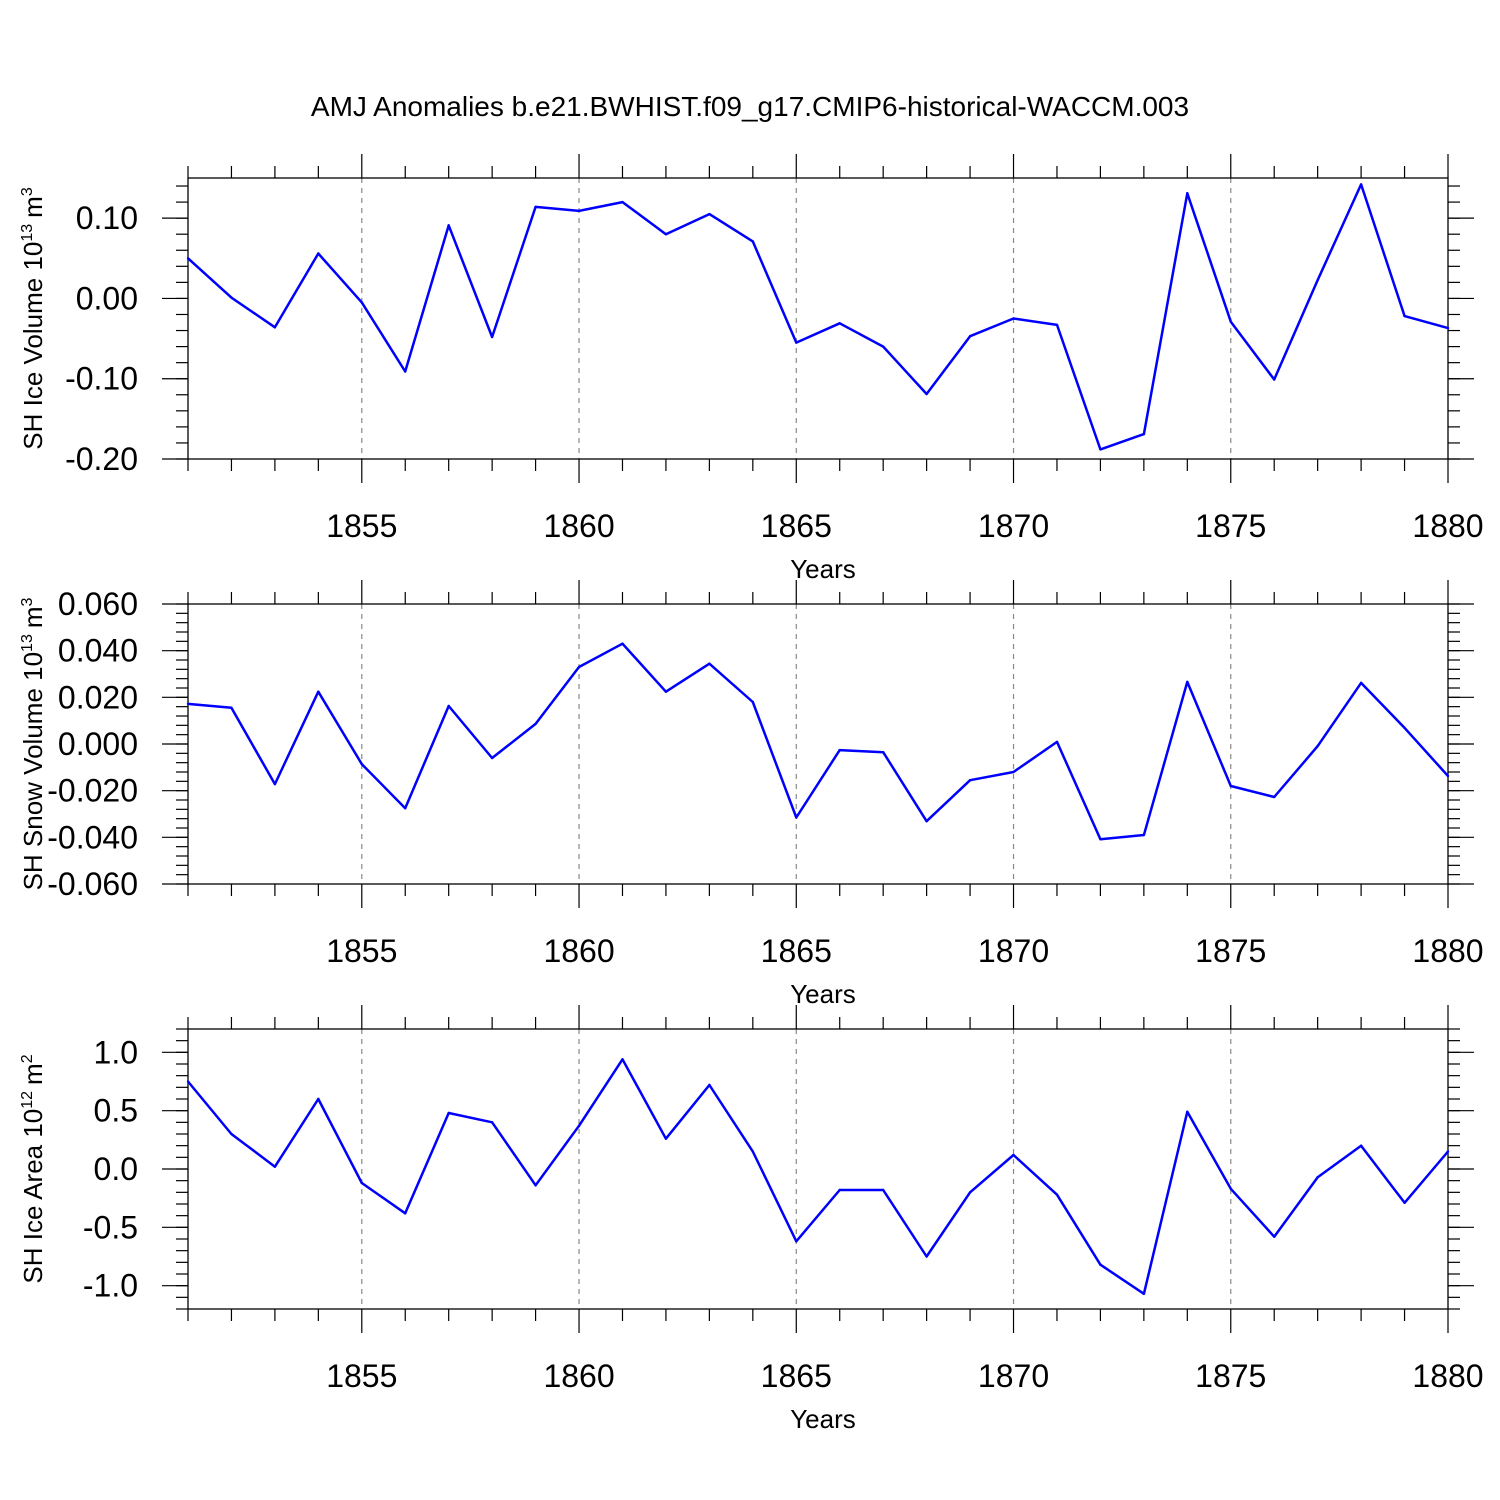 The image size is (1500, 1500). I want to click on y-axis-label-unit-exponent: 3, so click(27, 191).